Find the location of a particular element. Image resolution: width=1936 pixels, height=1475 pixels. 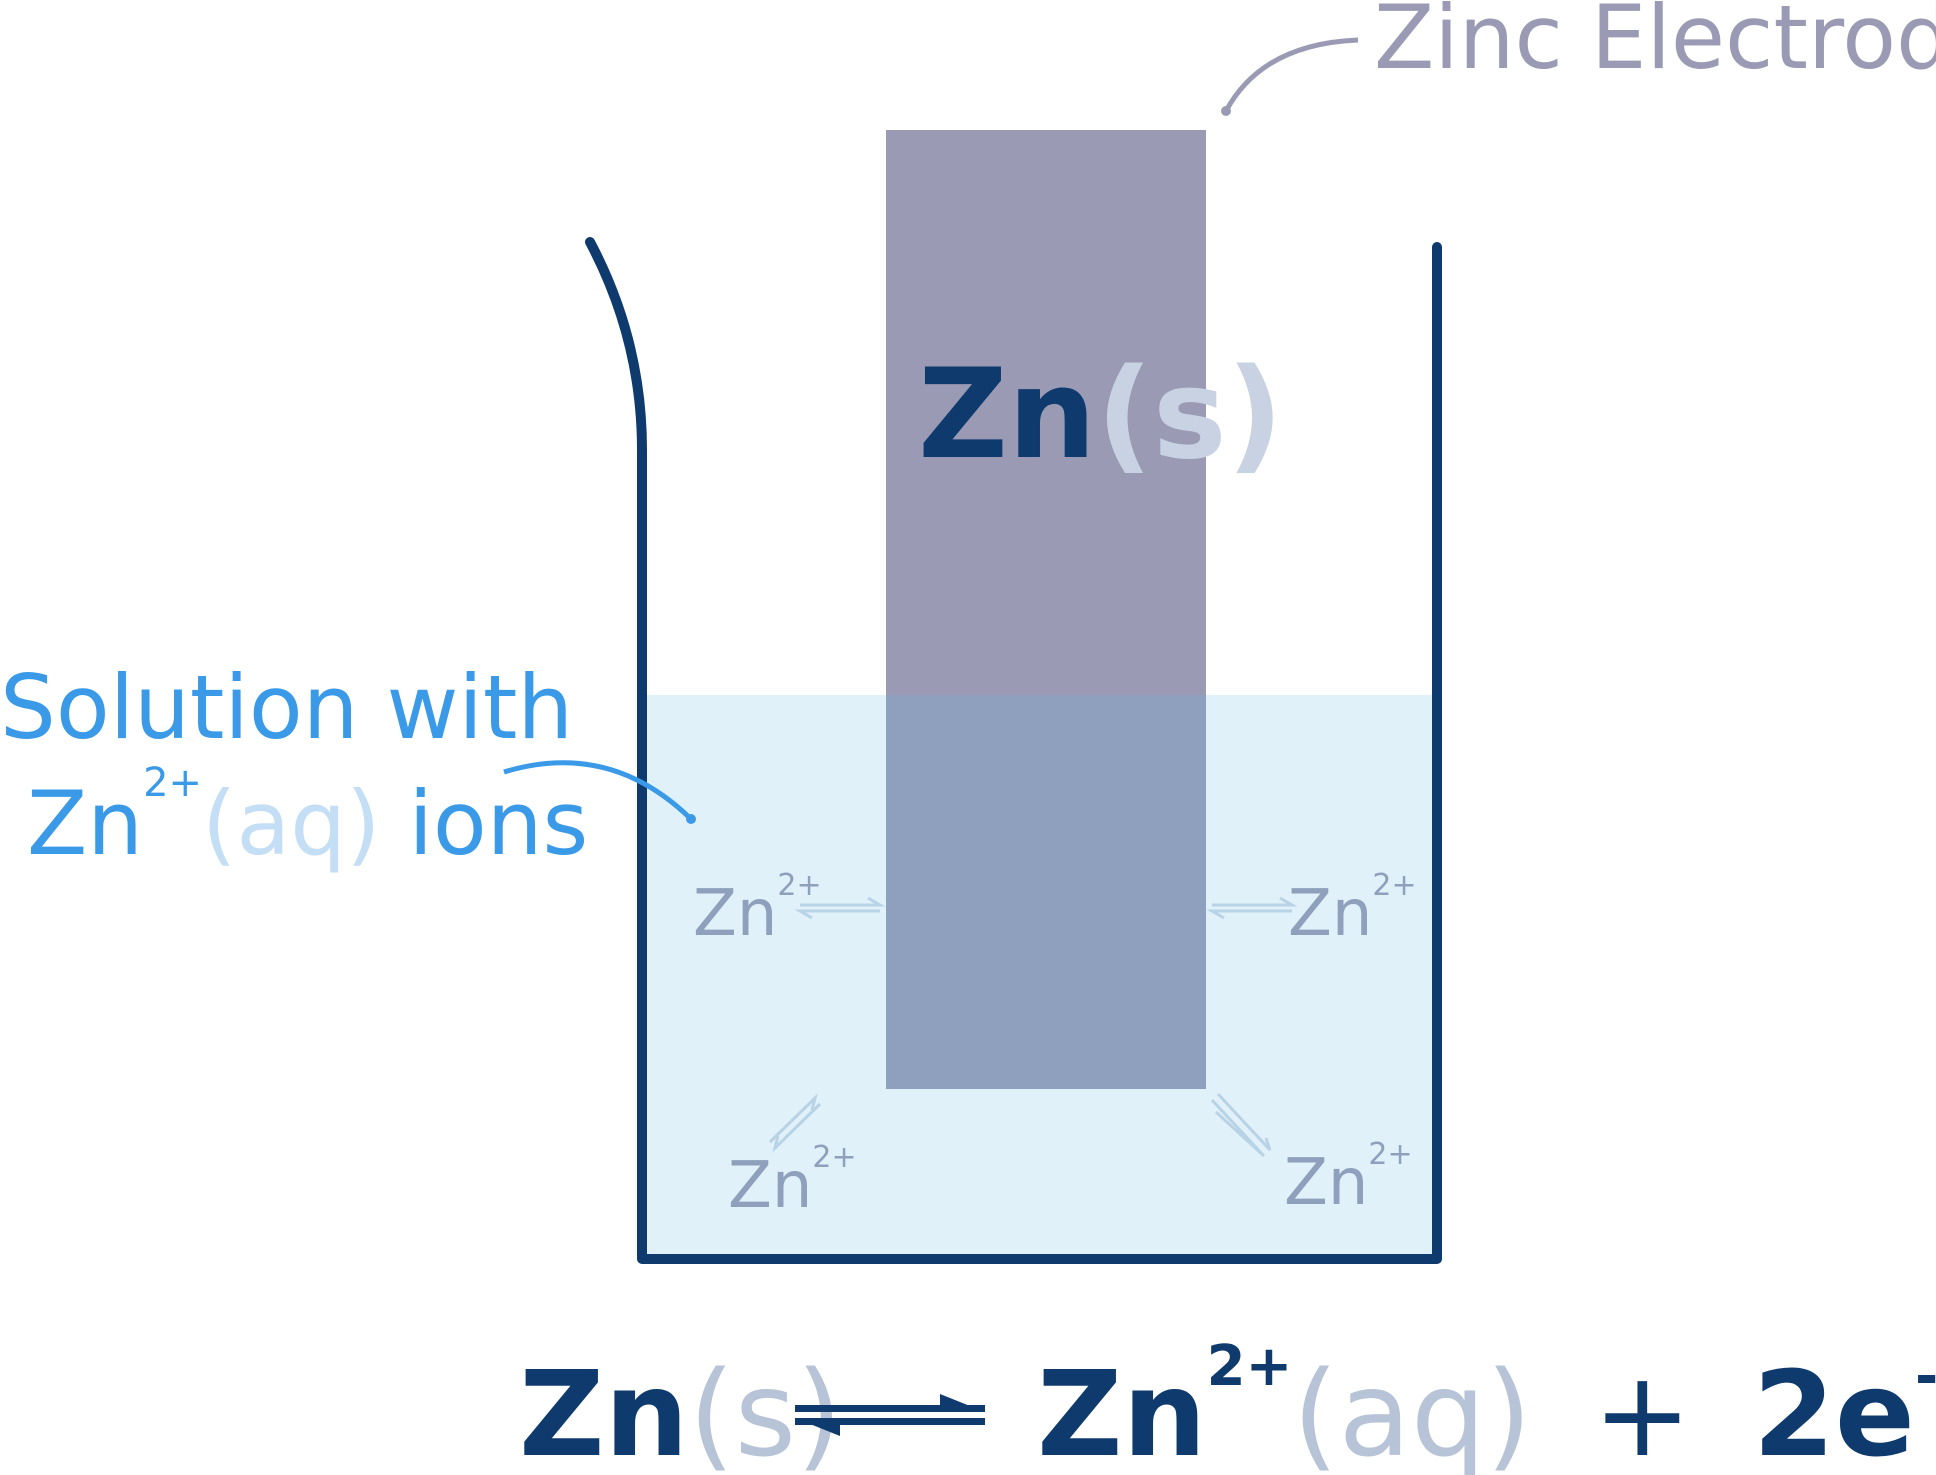

solution-leader-dot is located at coordinates (691, 819).